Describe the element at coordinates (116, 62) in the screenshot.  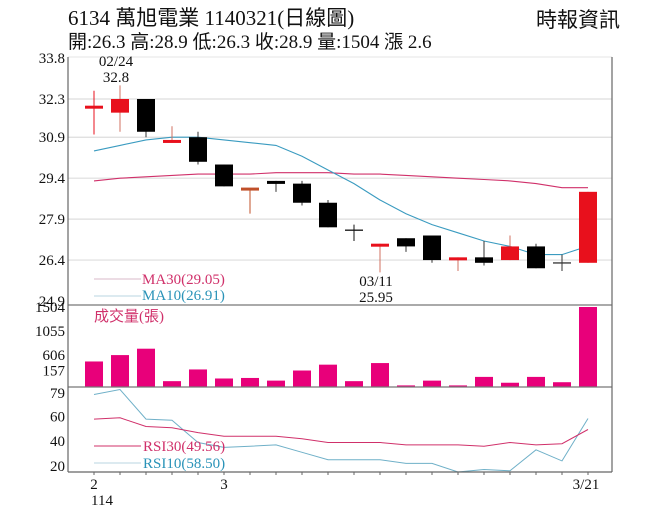
I see `high-date-label: 02/24` at that location.